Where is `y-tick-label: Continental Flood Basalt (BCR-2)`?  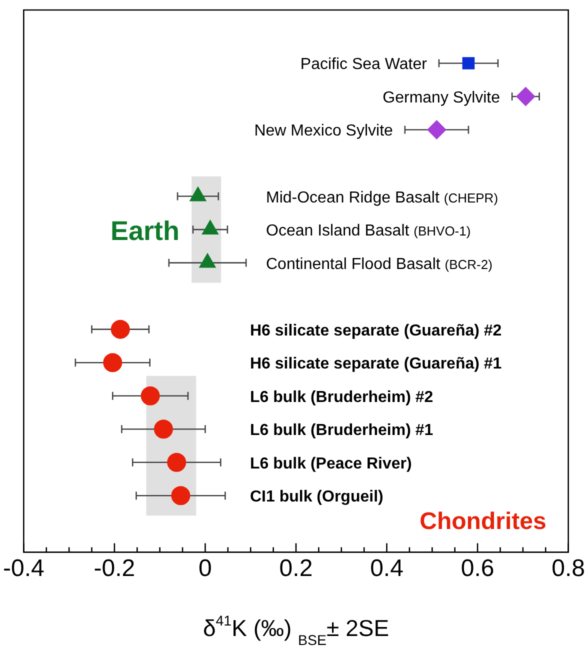
y-tick-label: Continental Flood Basalt (BCR-2) is located at coordinates (379, 264).